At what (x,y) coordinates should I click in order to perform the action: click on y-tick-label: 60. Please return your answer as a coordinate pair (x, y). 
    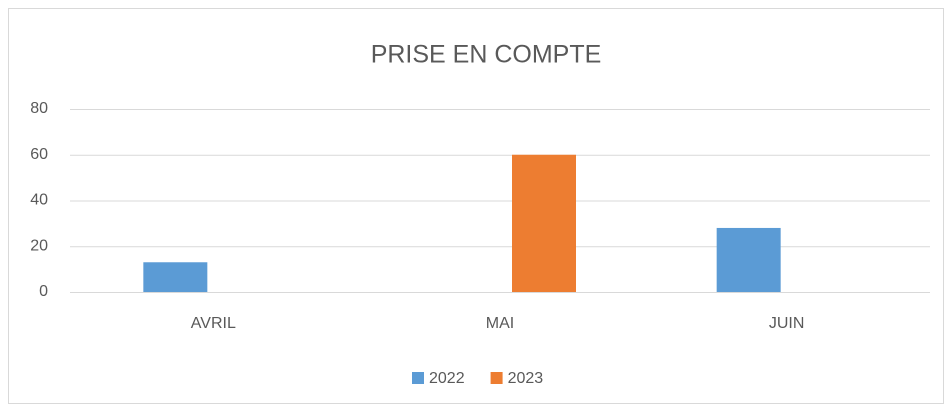
    Looking at the image, I should click on (39, 154).